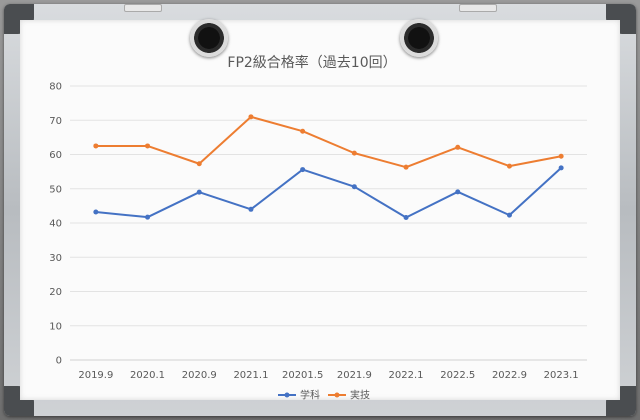  Describe the element at coordinates (406, 375) in the screenshot. I see `x-tick-label: 2022.1` at that location.